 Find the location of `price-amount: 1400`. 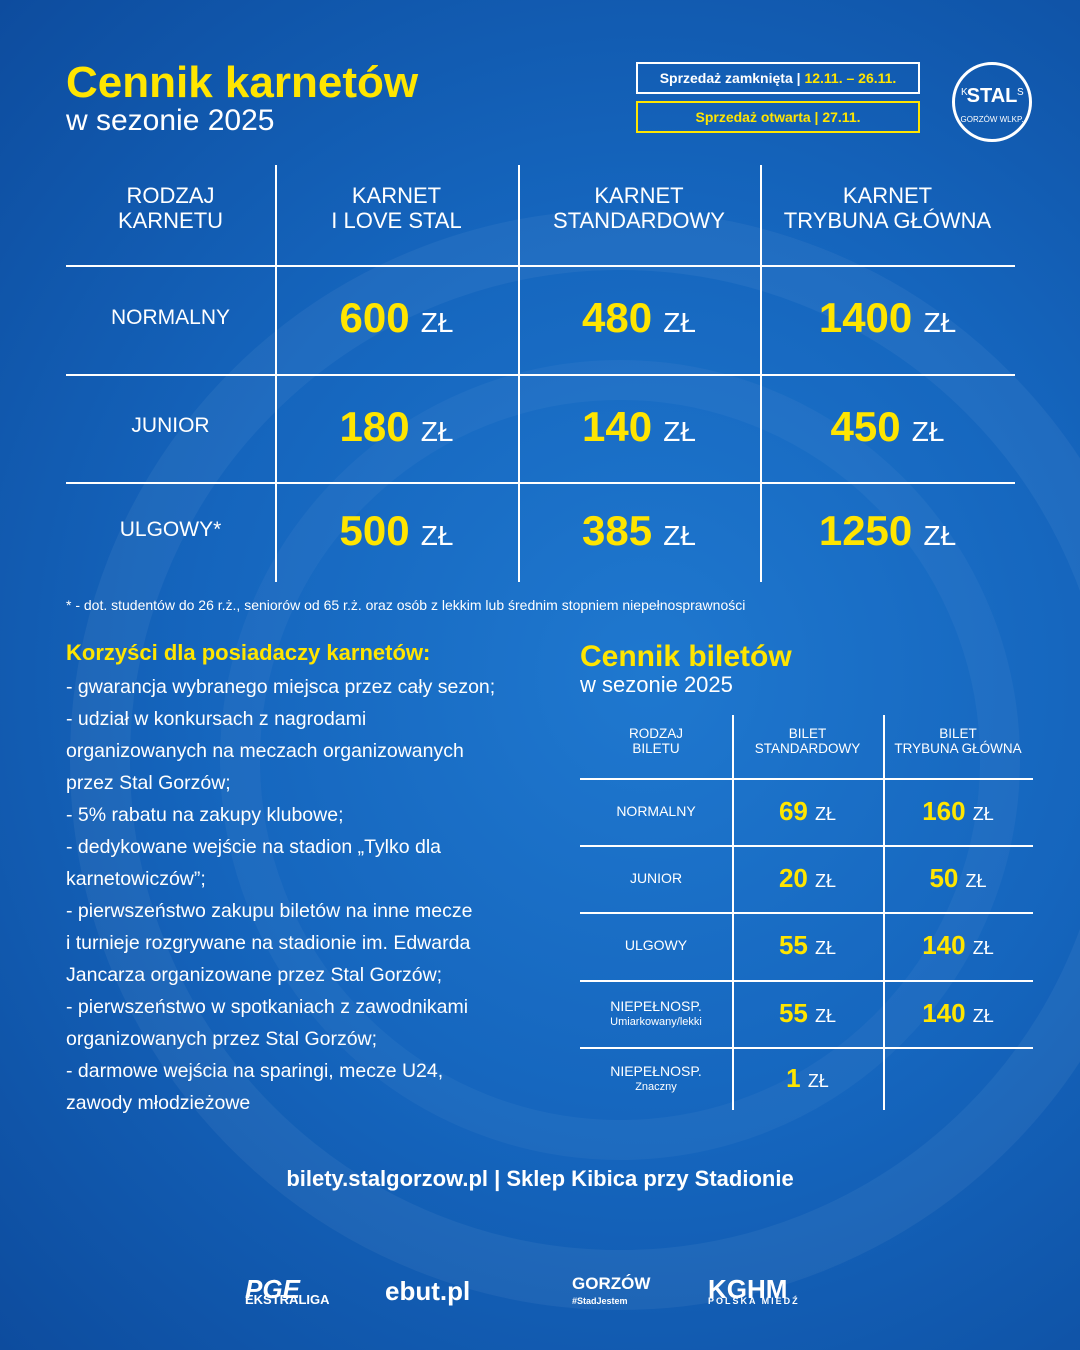

price-amount: 1400 is located at coordinates (865, 318).